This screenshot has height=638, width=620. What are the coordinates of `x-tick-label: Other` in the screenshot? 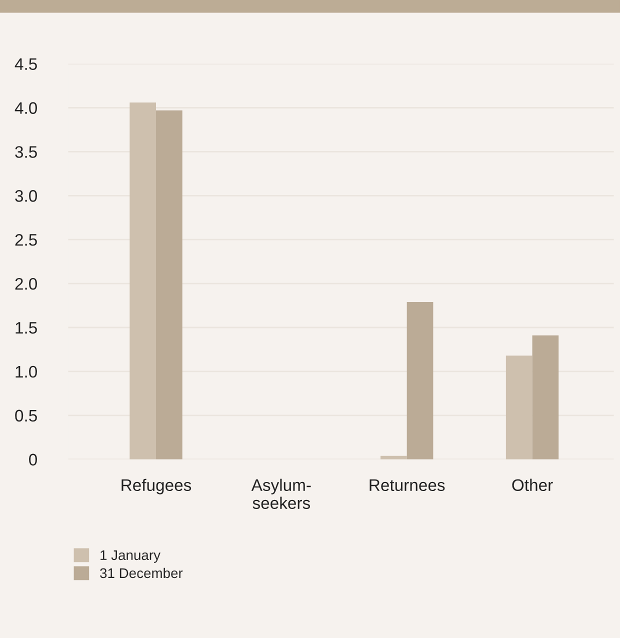 It's located at (532, 485).